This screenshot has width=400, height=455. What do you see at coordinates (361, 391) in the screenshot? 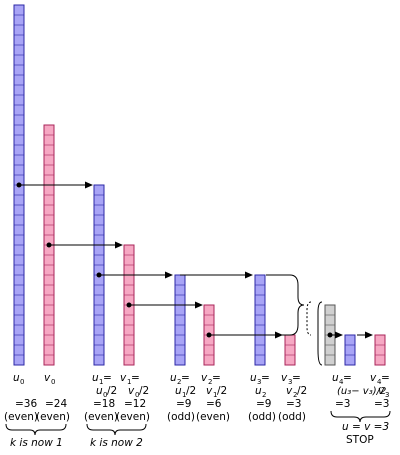
I see `u4-expr: (u₃− v₃)/2` at bounding box center [361, 391].